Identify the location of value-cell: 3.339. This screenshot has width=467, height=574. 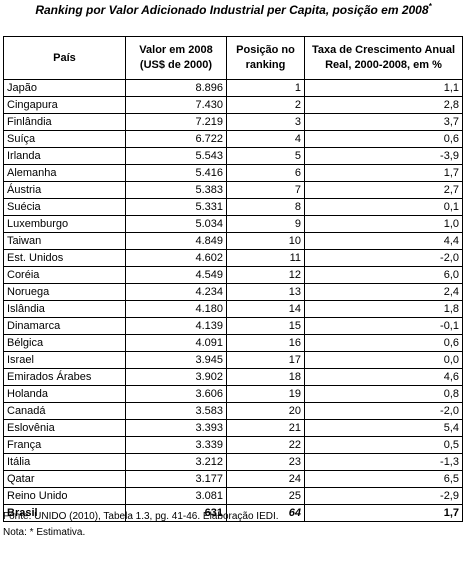
(176, 445).